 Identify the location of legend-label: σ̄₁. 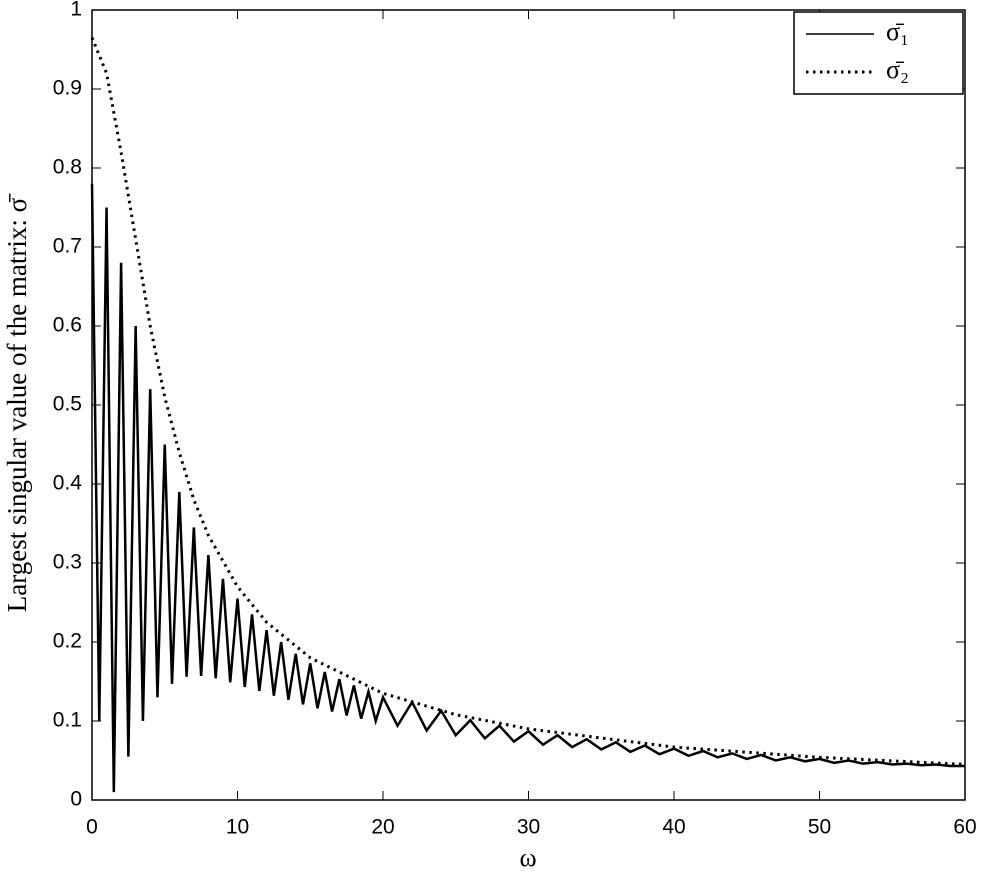
(897, 31).